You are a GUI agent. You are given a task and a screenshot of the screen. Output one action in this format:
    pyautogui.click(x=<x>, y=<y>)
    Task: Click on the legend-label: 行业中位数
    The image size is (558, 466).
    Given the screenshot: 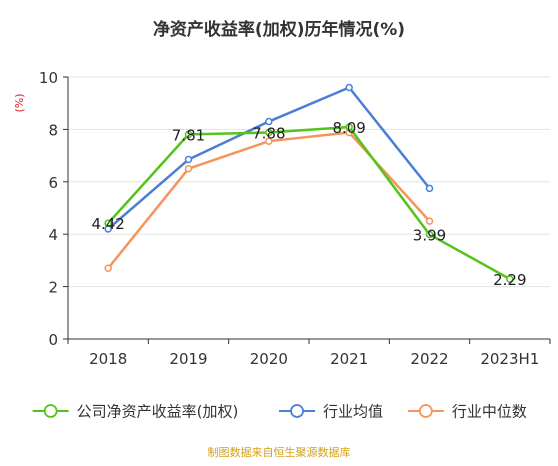 What is the action you would take?
    pyautogui.click(x=489, y=412)
    